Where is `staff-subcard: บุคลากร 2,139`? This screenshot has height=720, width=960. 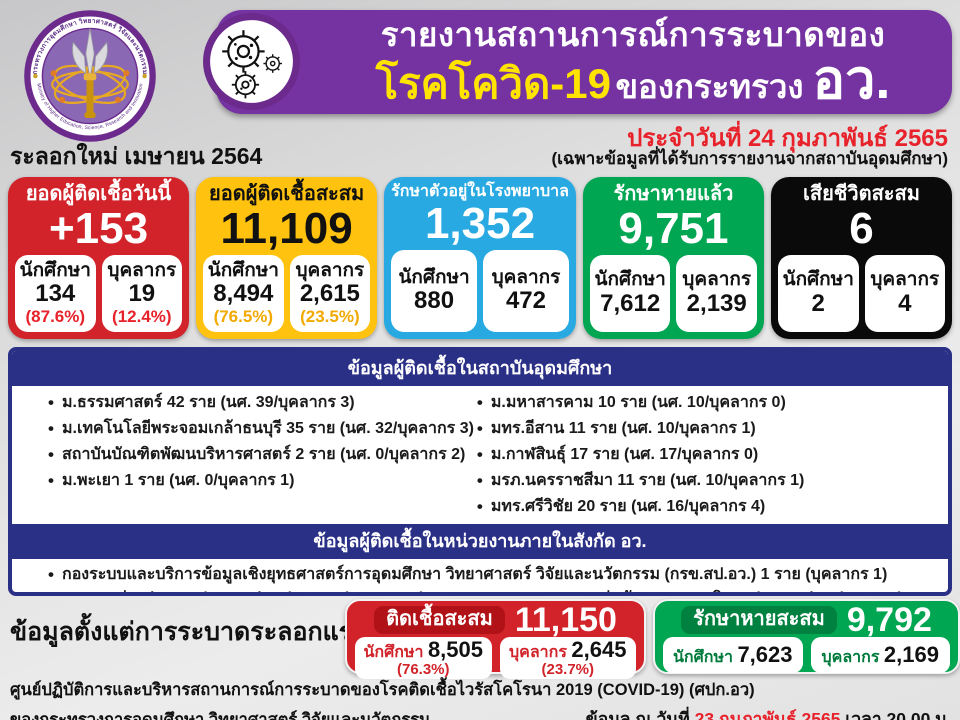 staff-subcard: บุคลากร 2,139 is located at coordinates (716, 293).